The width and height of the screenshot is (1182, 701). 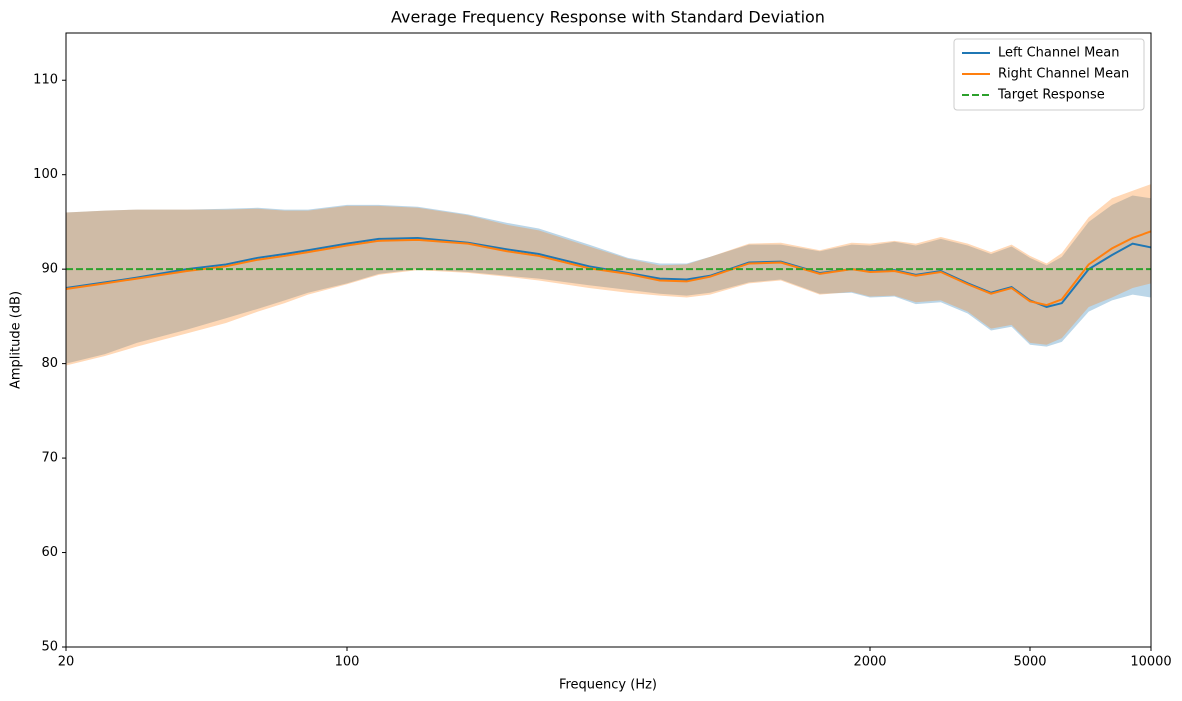 I want to click on legend-label: Right Channel Mean, so click(x=1063, y=74).